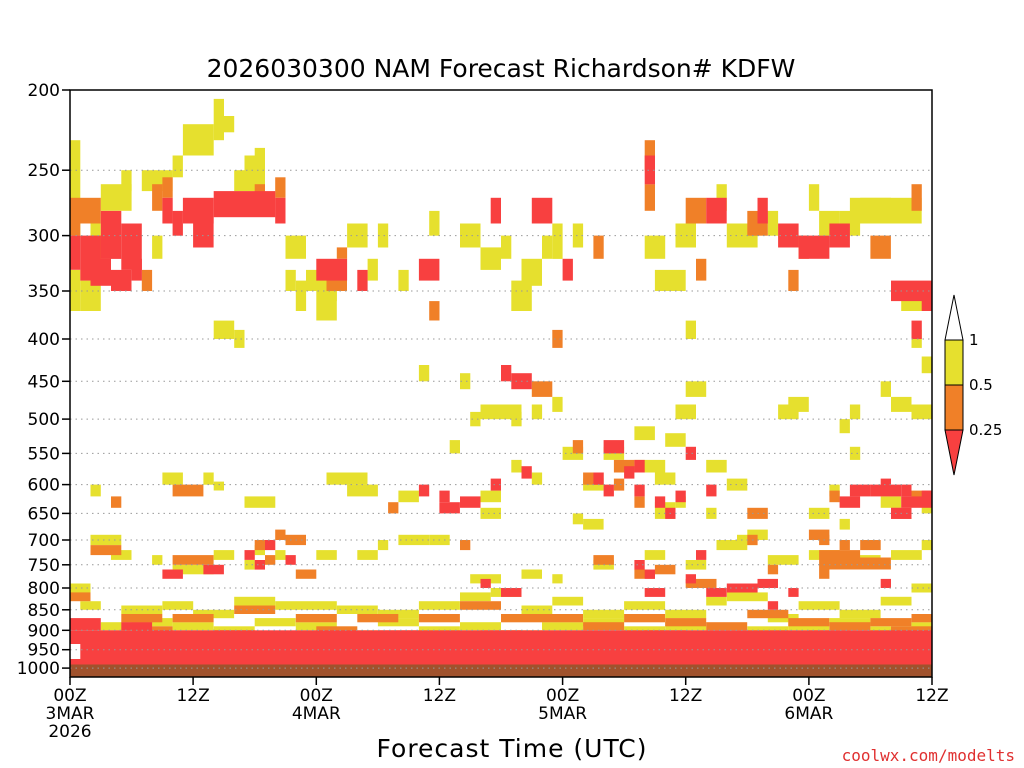 This screenshot has height=768, width=1024. I want to click on chart-title: 2026030300 NAM Forecast Richardson# KDFW, so click(501, 68).